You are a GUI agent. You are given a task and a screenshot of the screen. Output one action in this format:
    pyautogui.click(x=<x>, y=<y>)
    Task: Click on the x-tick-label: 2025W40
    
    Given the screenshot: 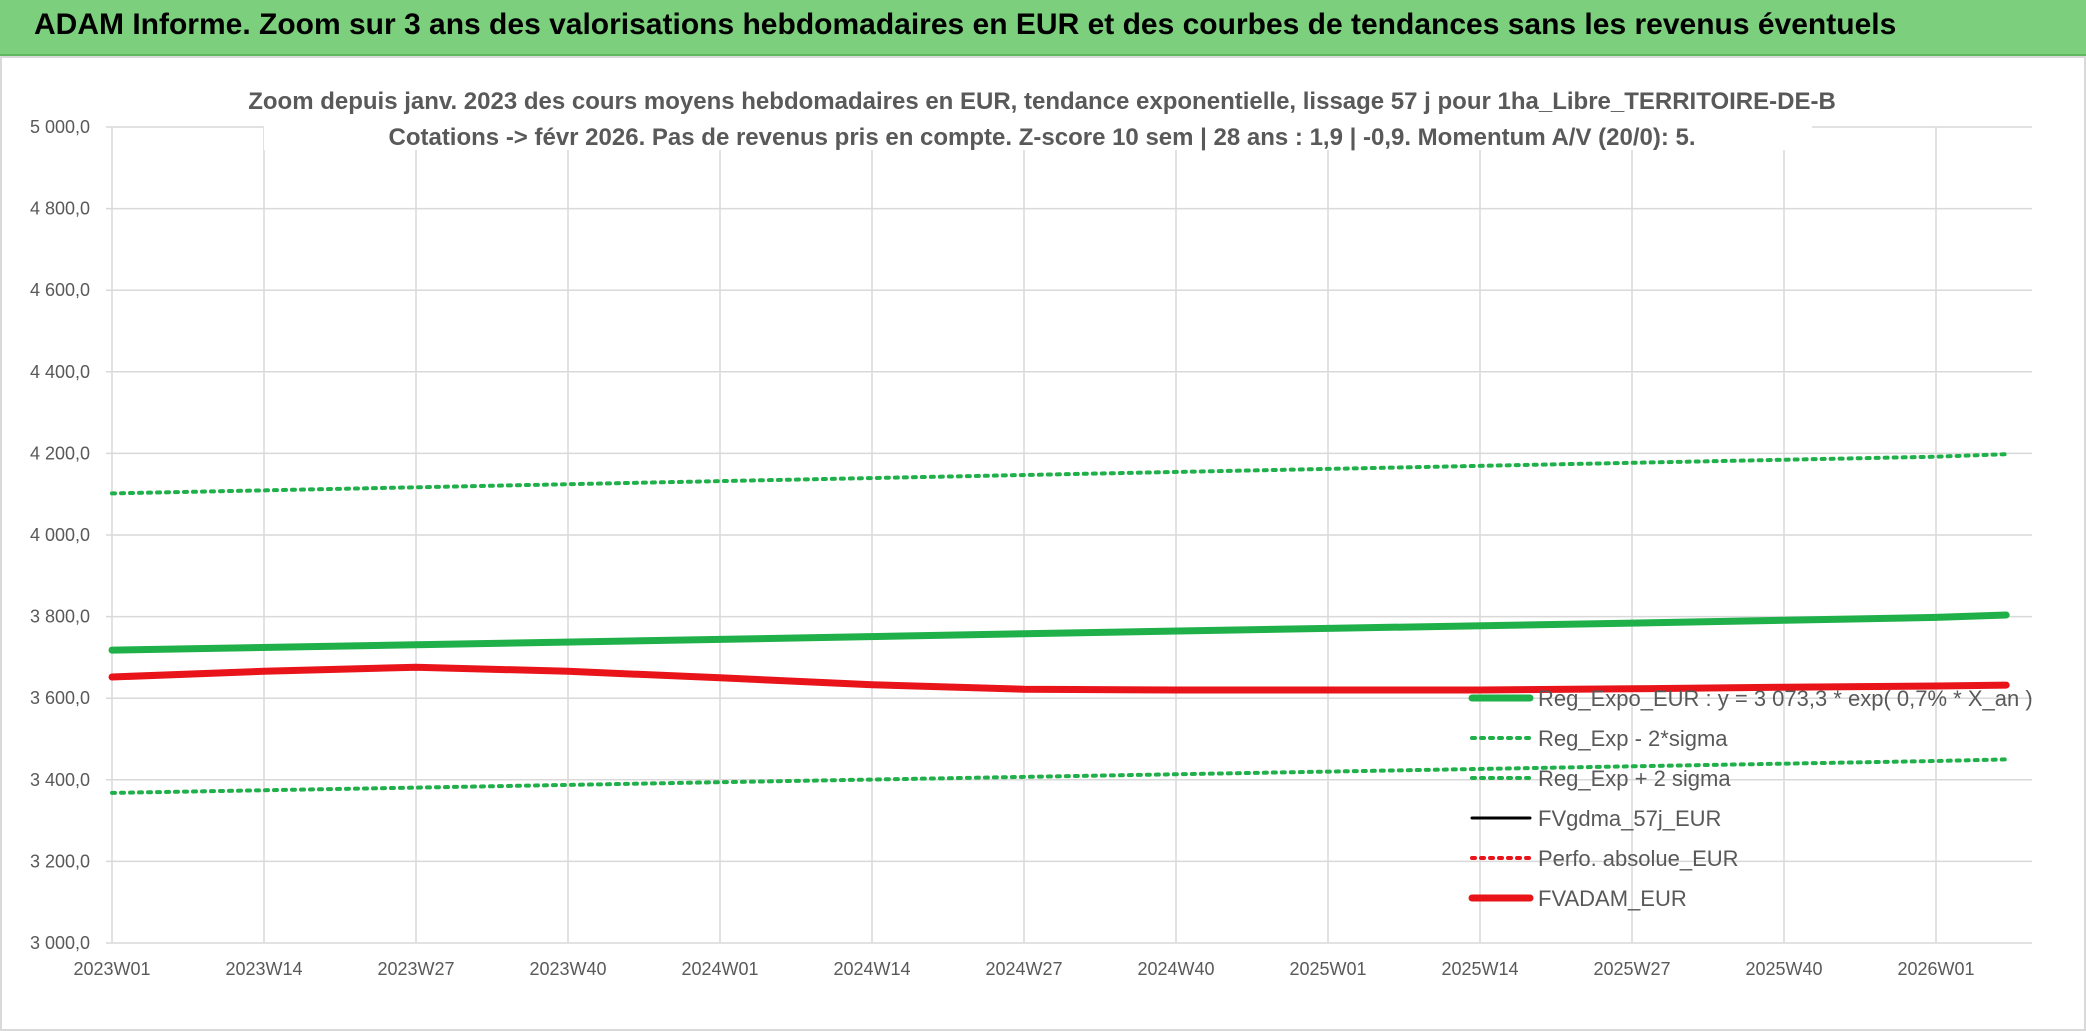 What is the action you would take?
    pyautogui.click(x=1783, y=969)
    